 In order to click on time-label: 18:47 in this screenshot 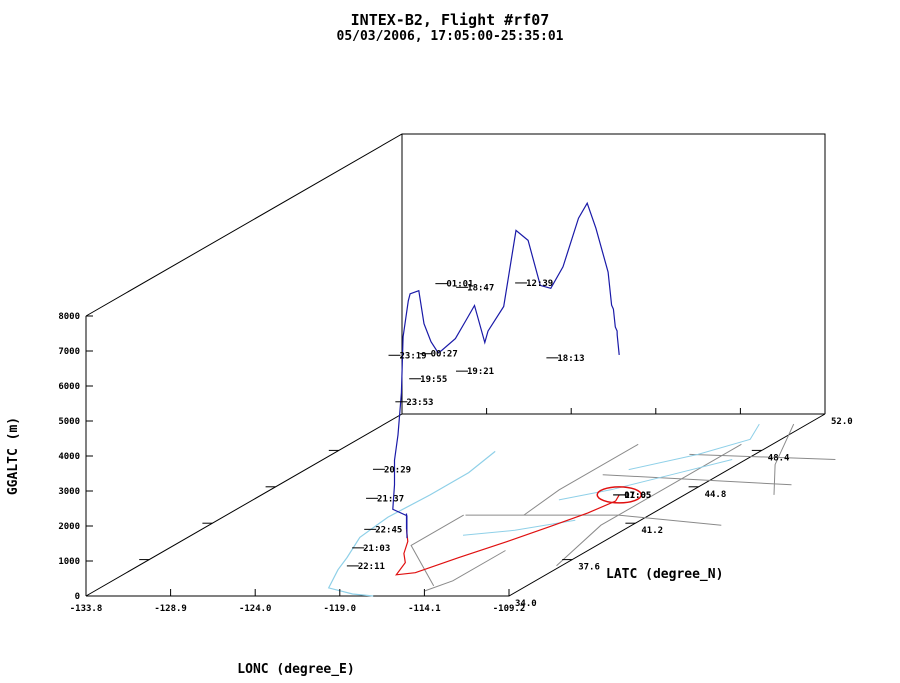, I will do `click(480, 288)`.